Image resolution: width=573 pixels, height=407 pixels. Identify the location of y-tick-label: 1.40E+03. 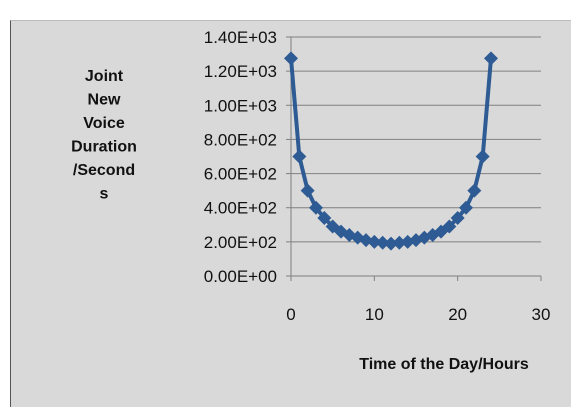
(240, 37).